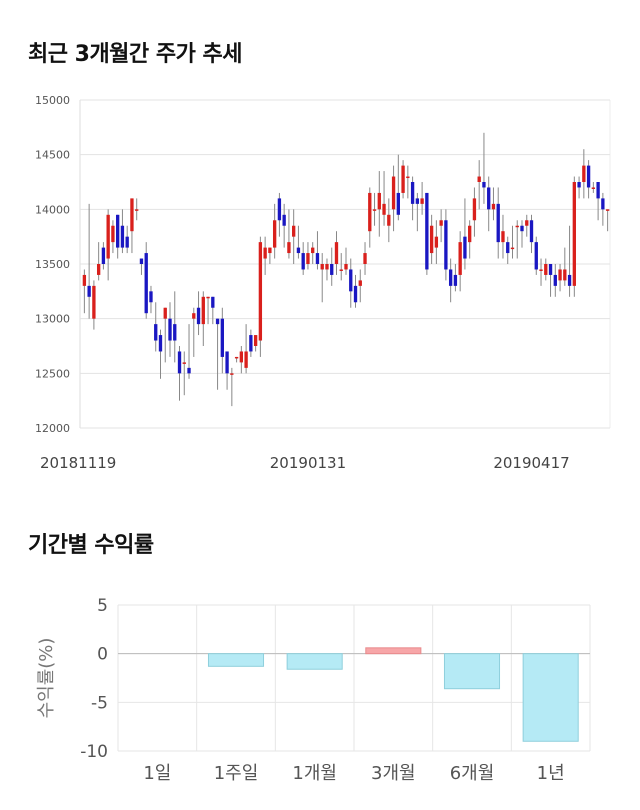 Image resolution: width=640 pixels, height=810 pixels. What do you see at coordinates (102, 606) in the screenshot?
I see `returns-y-tick-label: 5` at bounding box center [102, 606].